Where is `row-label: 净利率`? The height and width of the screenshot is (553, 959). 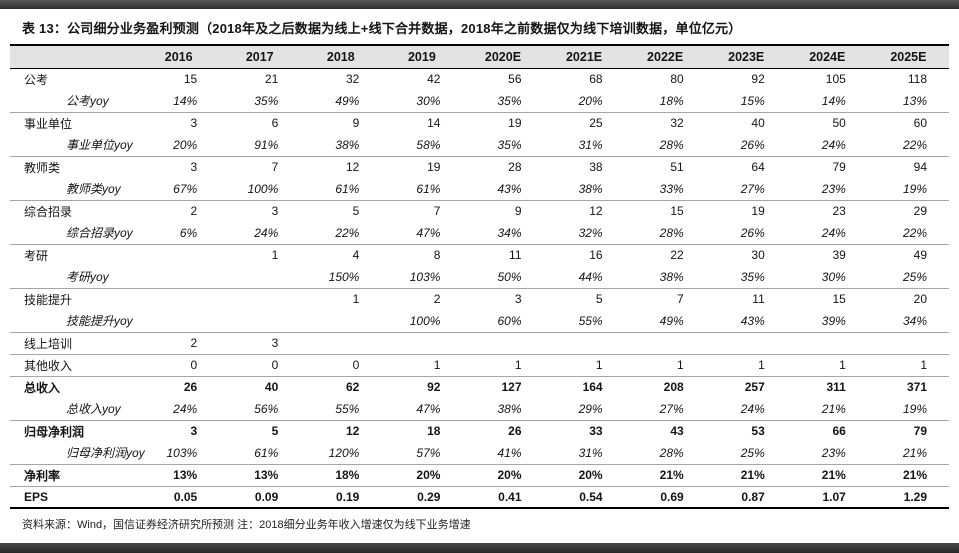 row-label: 净利率 is located at coordinates (74, 475).